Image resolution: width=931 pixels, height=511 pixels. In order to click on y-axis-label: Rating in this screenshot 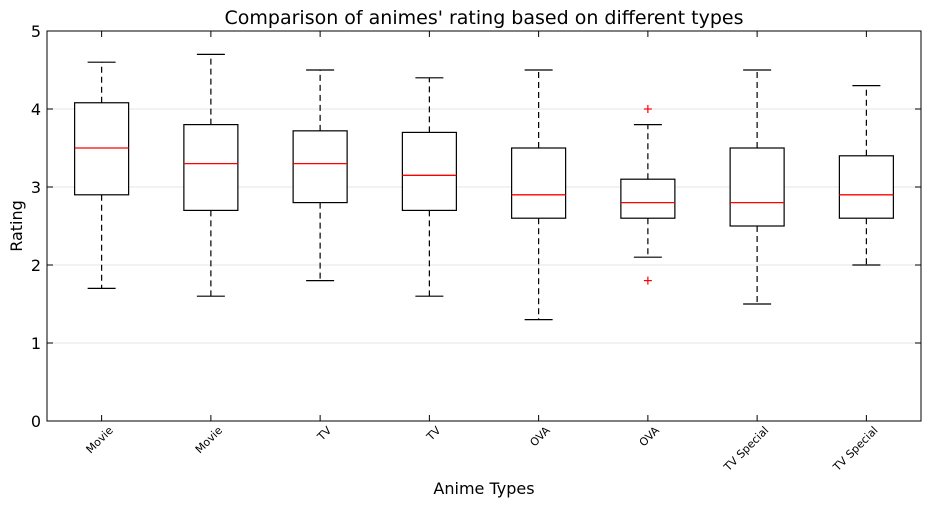, I will do `click(16, 226)`.